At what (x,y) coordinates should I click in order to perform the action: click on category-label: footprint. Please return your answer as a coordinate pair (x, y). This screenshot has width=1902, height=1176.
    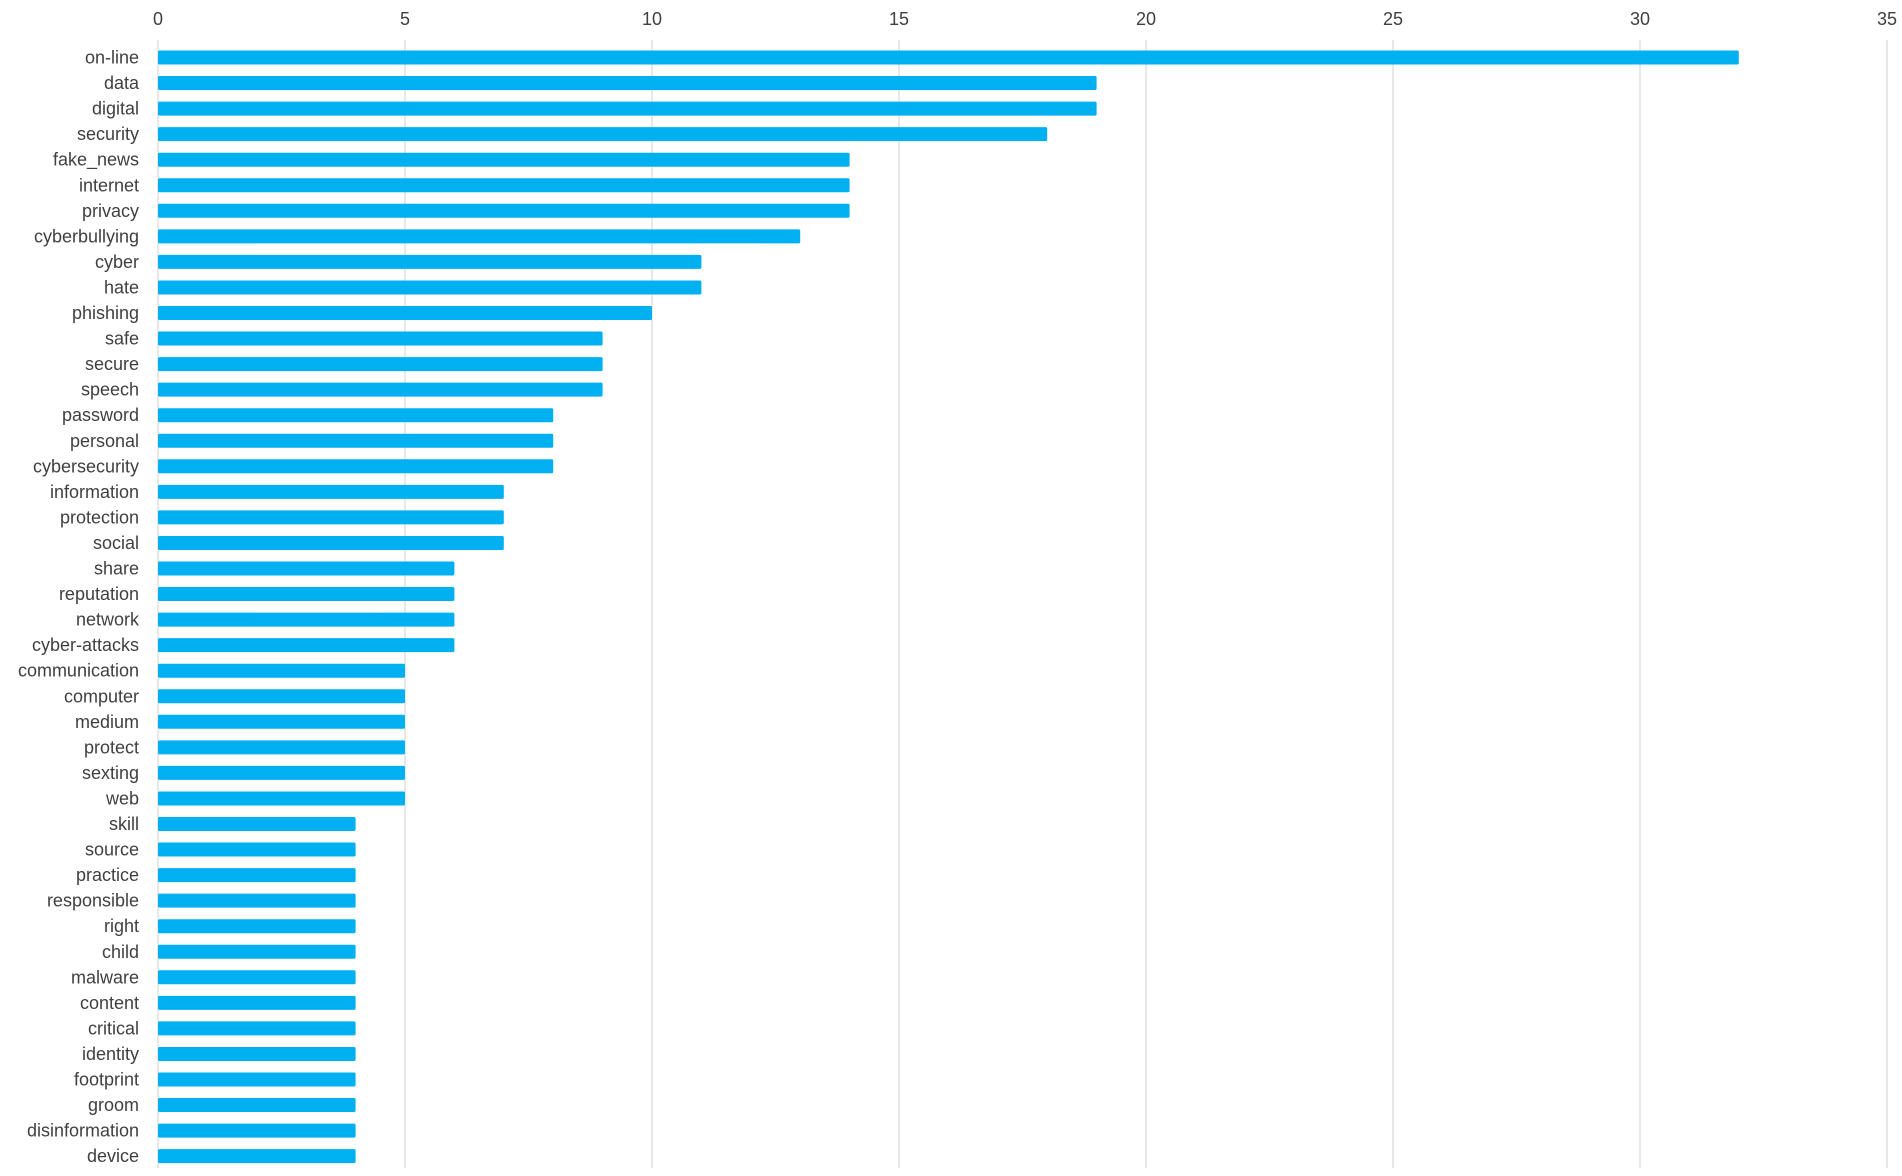
    Looking at the image, I should click on (106, 1080).